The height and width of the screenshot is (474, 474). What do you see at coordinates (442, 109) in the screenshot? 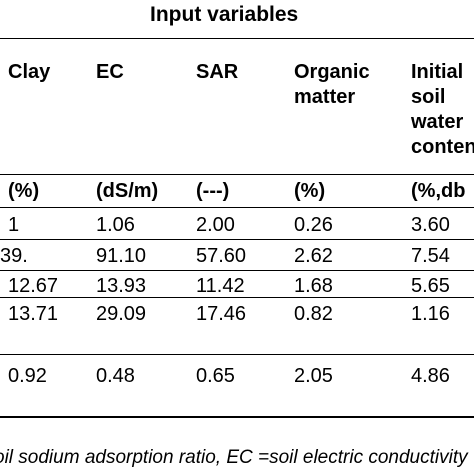
I see `column-header-initial-soil-water-content: Initial soil water content` at bounding box center [442, 109].